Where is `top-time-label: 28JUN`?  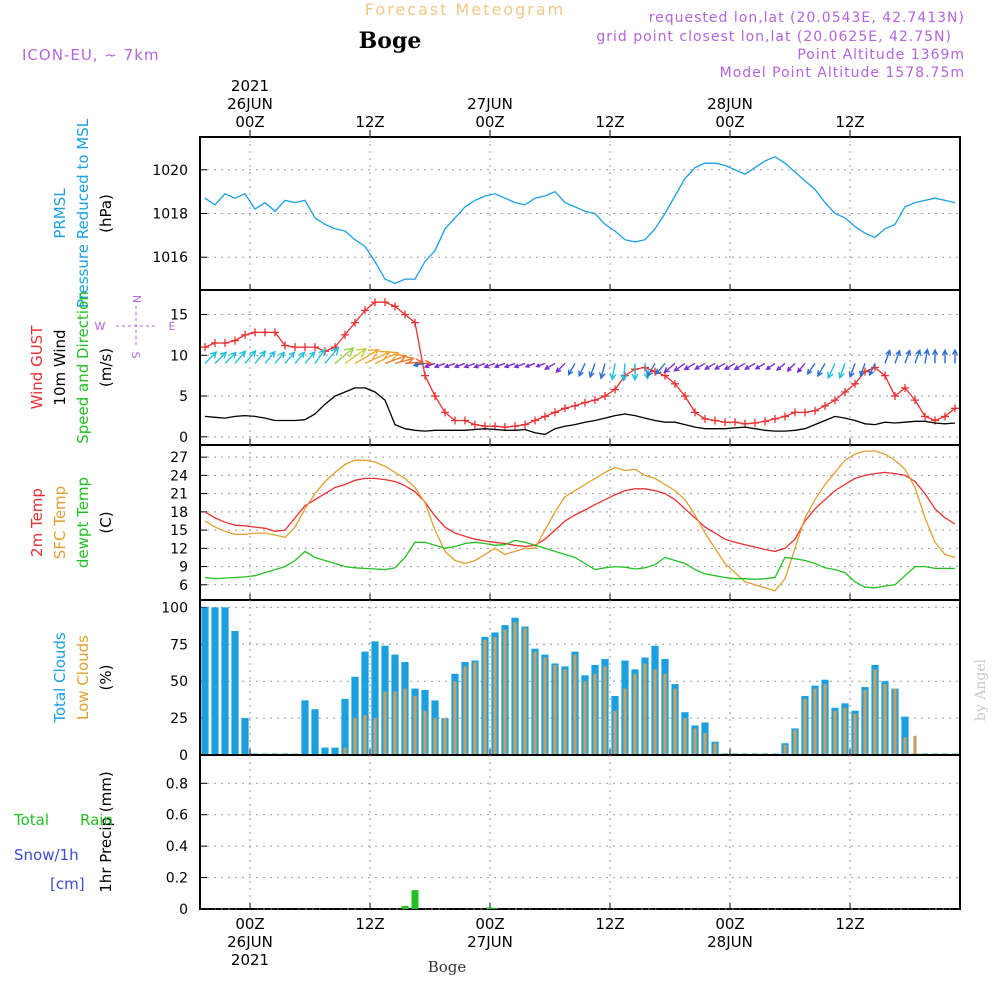
top-time-label: 28JUN is located at coordinates (730, 104).